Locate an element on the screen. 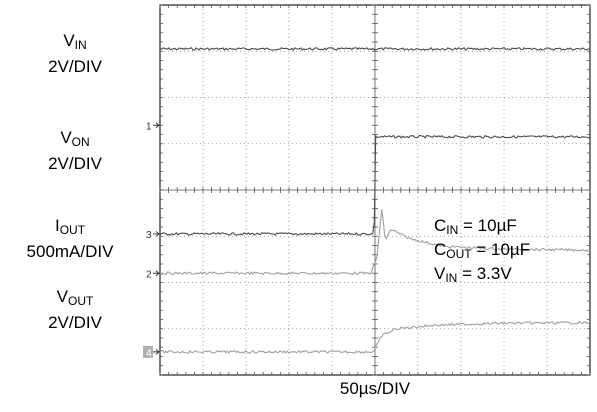 Image resolution: width=597 pixels, height=412 pixels. iout-scale: 500mA/DIV is located at coordinates (70, 251).